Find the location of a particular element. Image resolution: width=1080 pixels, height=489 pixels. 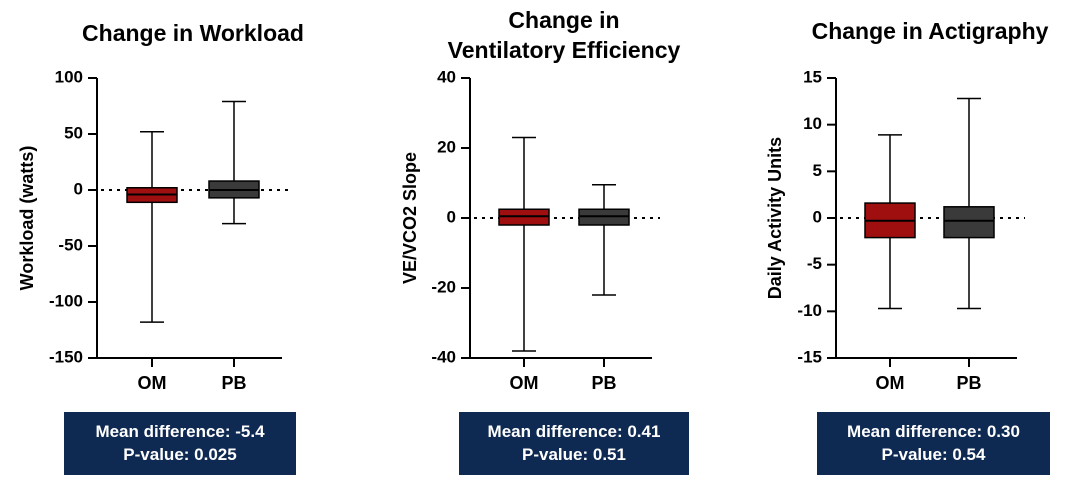

y-tick-label: -50 is located at coordinates (70, 244).